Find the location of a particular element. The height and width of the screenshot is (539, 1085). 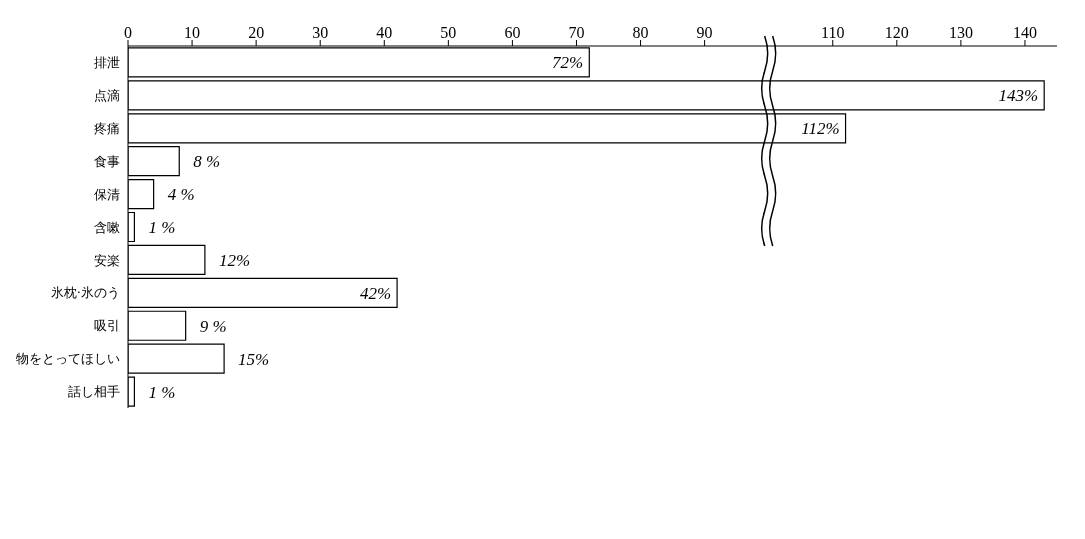

x-tick-label: 10 is located at coordinates (192, 32).